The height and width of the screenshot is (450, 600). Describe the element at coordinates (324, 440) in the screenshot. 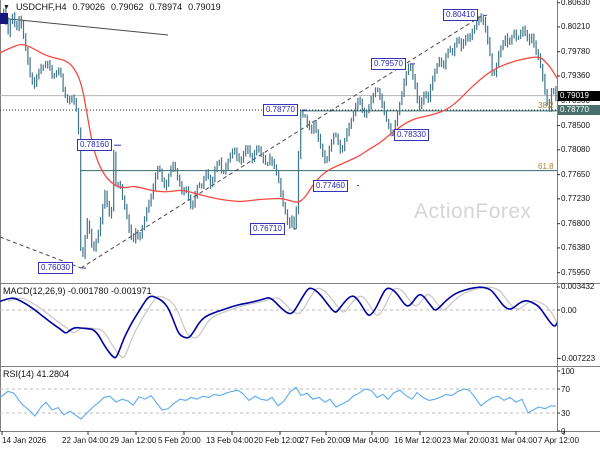

I see `time-axis-label: 27 Feb 20:00` at that location.